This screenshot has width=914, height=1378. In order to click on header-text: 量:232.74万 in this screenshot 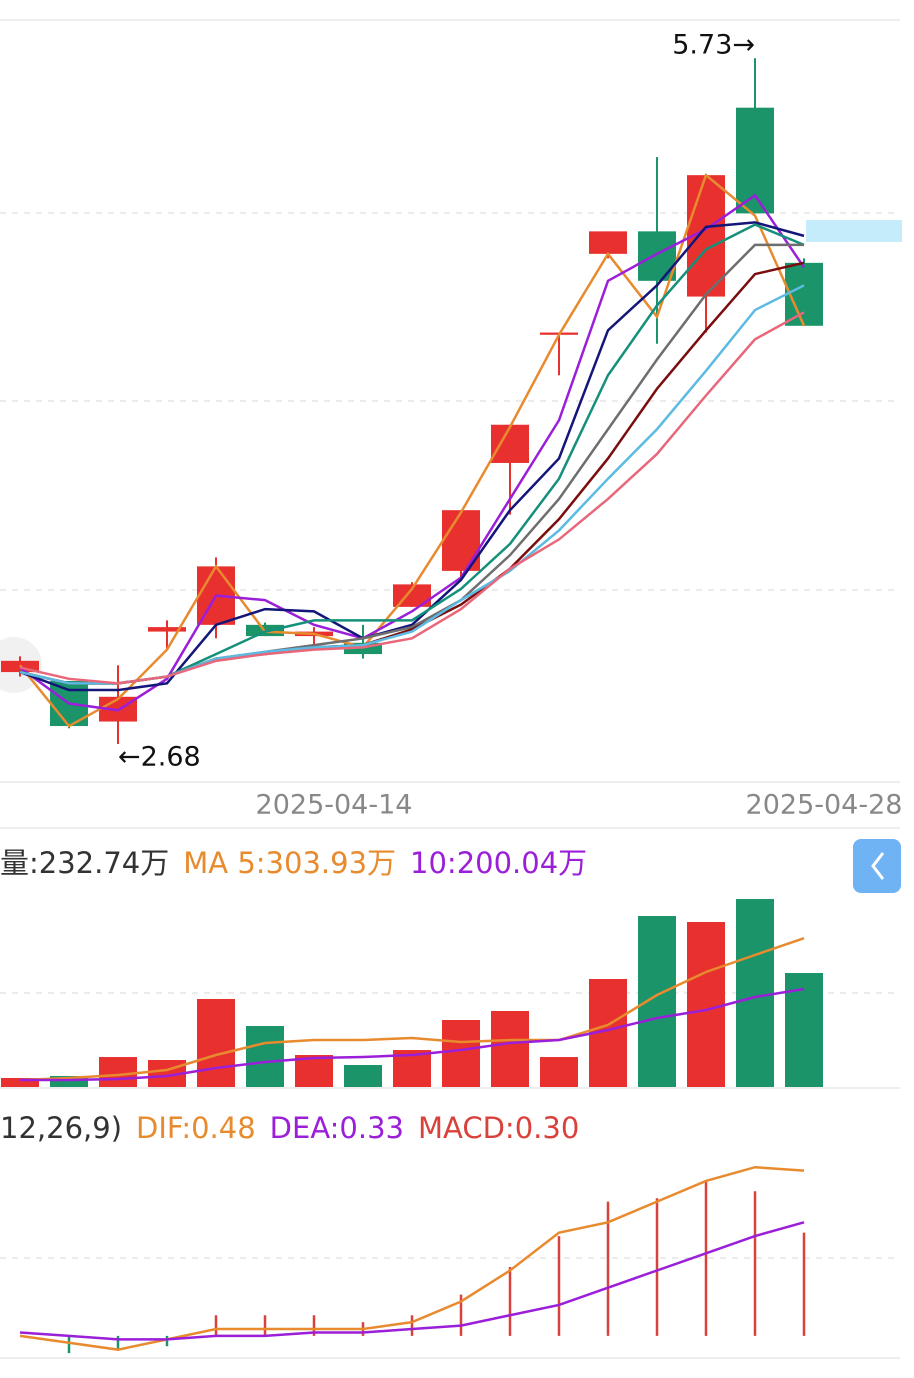, I will do `click(84, 863)`.